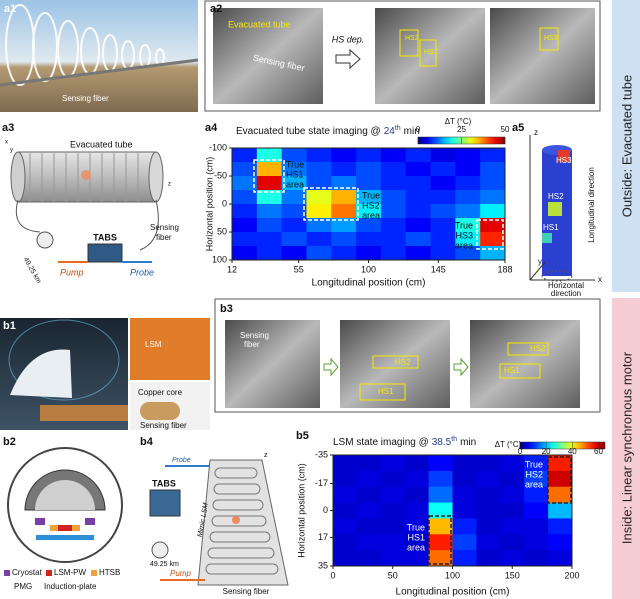 Image resolution: width=640 pixels, height=599 pixels. Describe the element at coordinates (418, 129) in the screenshot. I see `colorbar-tick-label: 0` at that location.